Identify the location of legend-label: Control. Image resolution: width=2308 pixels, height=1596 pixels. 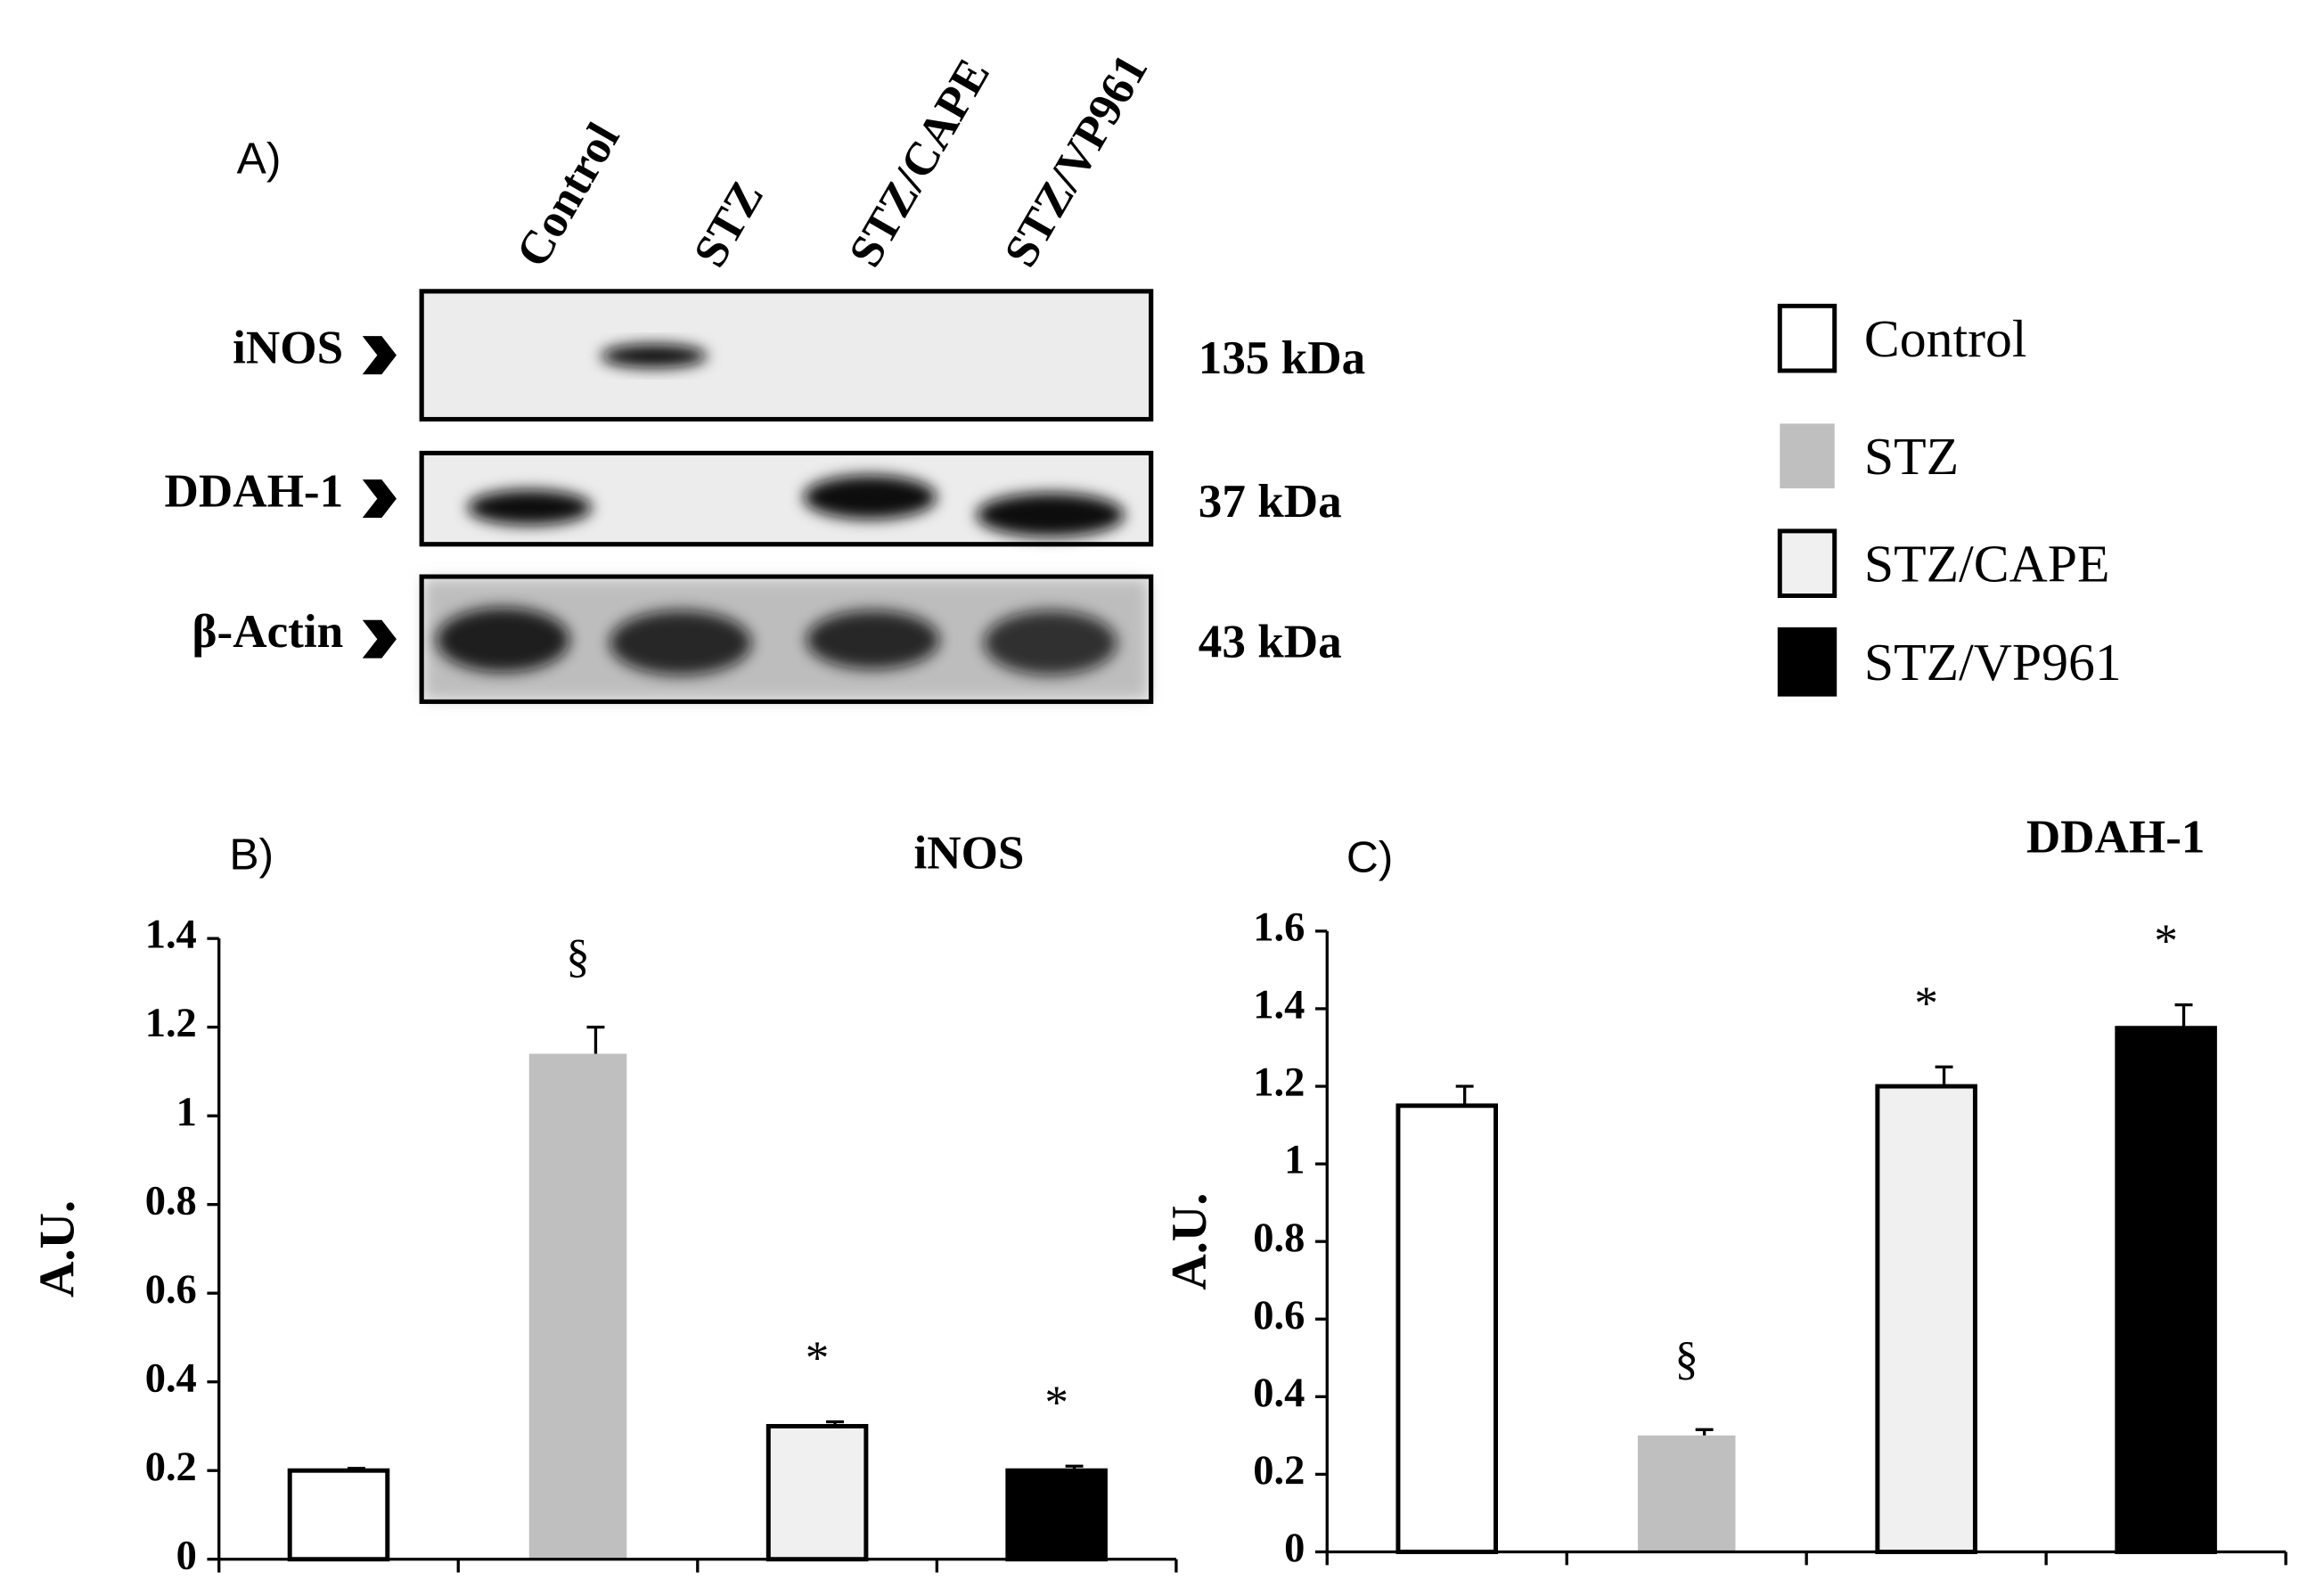
(1945, 338).